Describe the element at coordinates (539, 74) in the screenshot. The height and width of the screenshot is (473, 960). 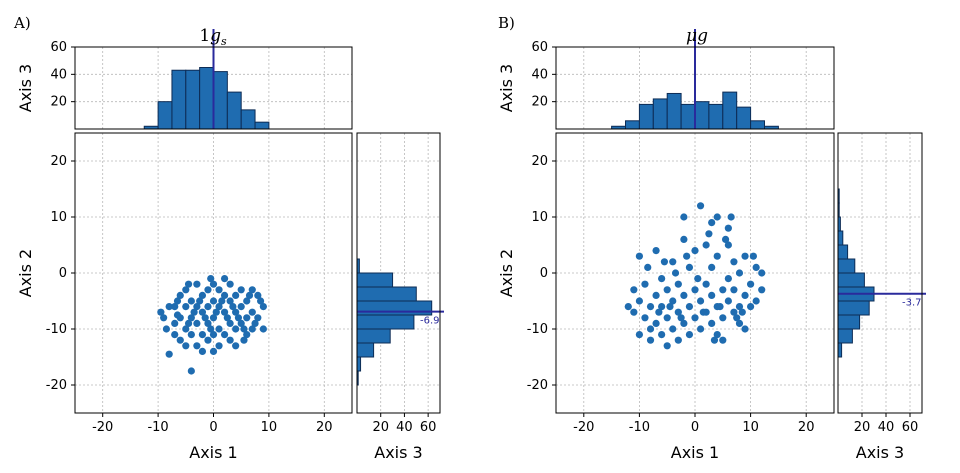
I see `y-tick-label: 40` at that location.